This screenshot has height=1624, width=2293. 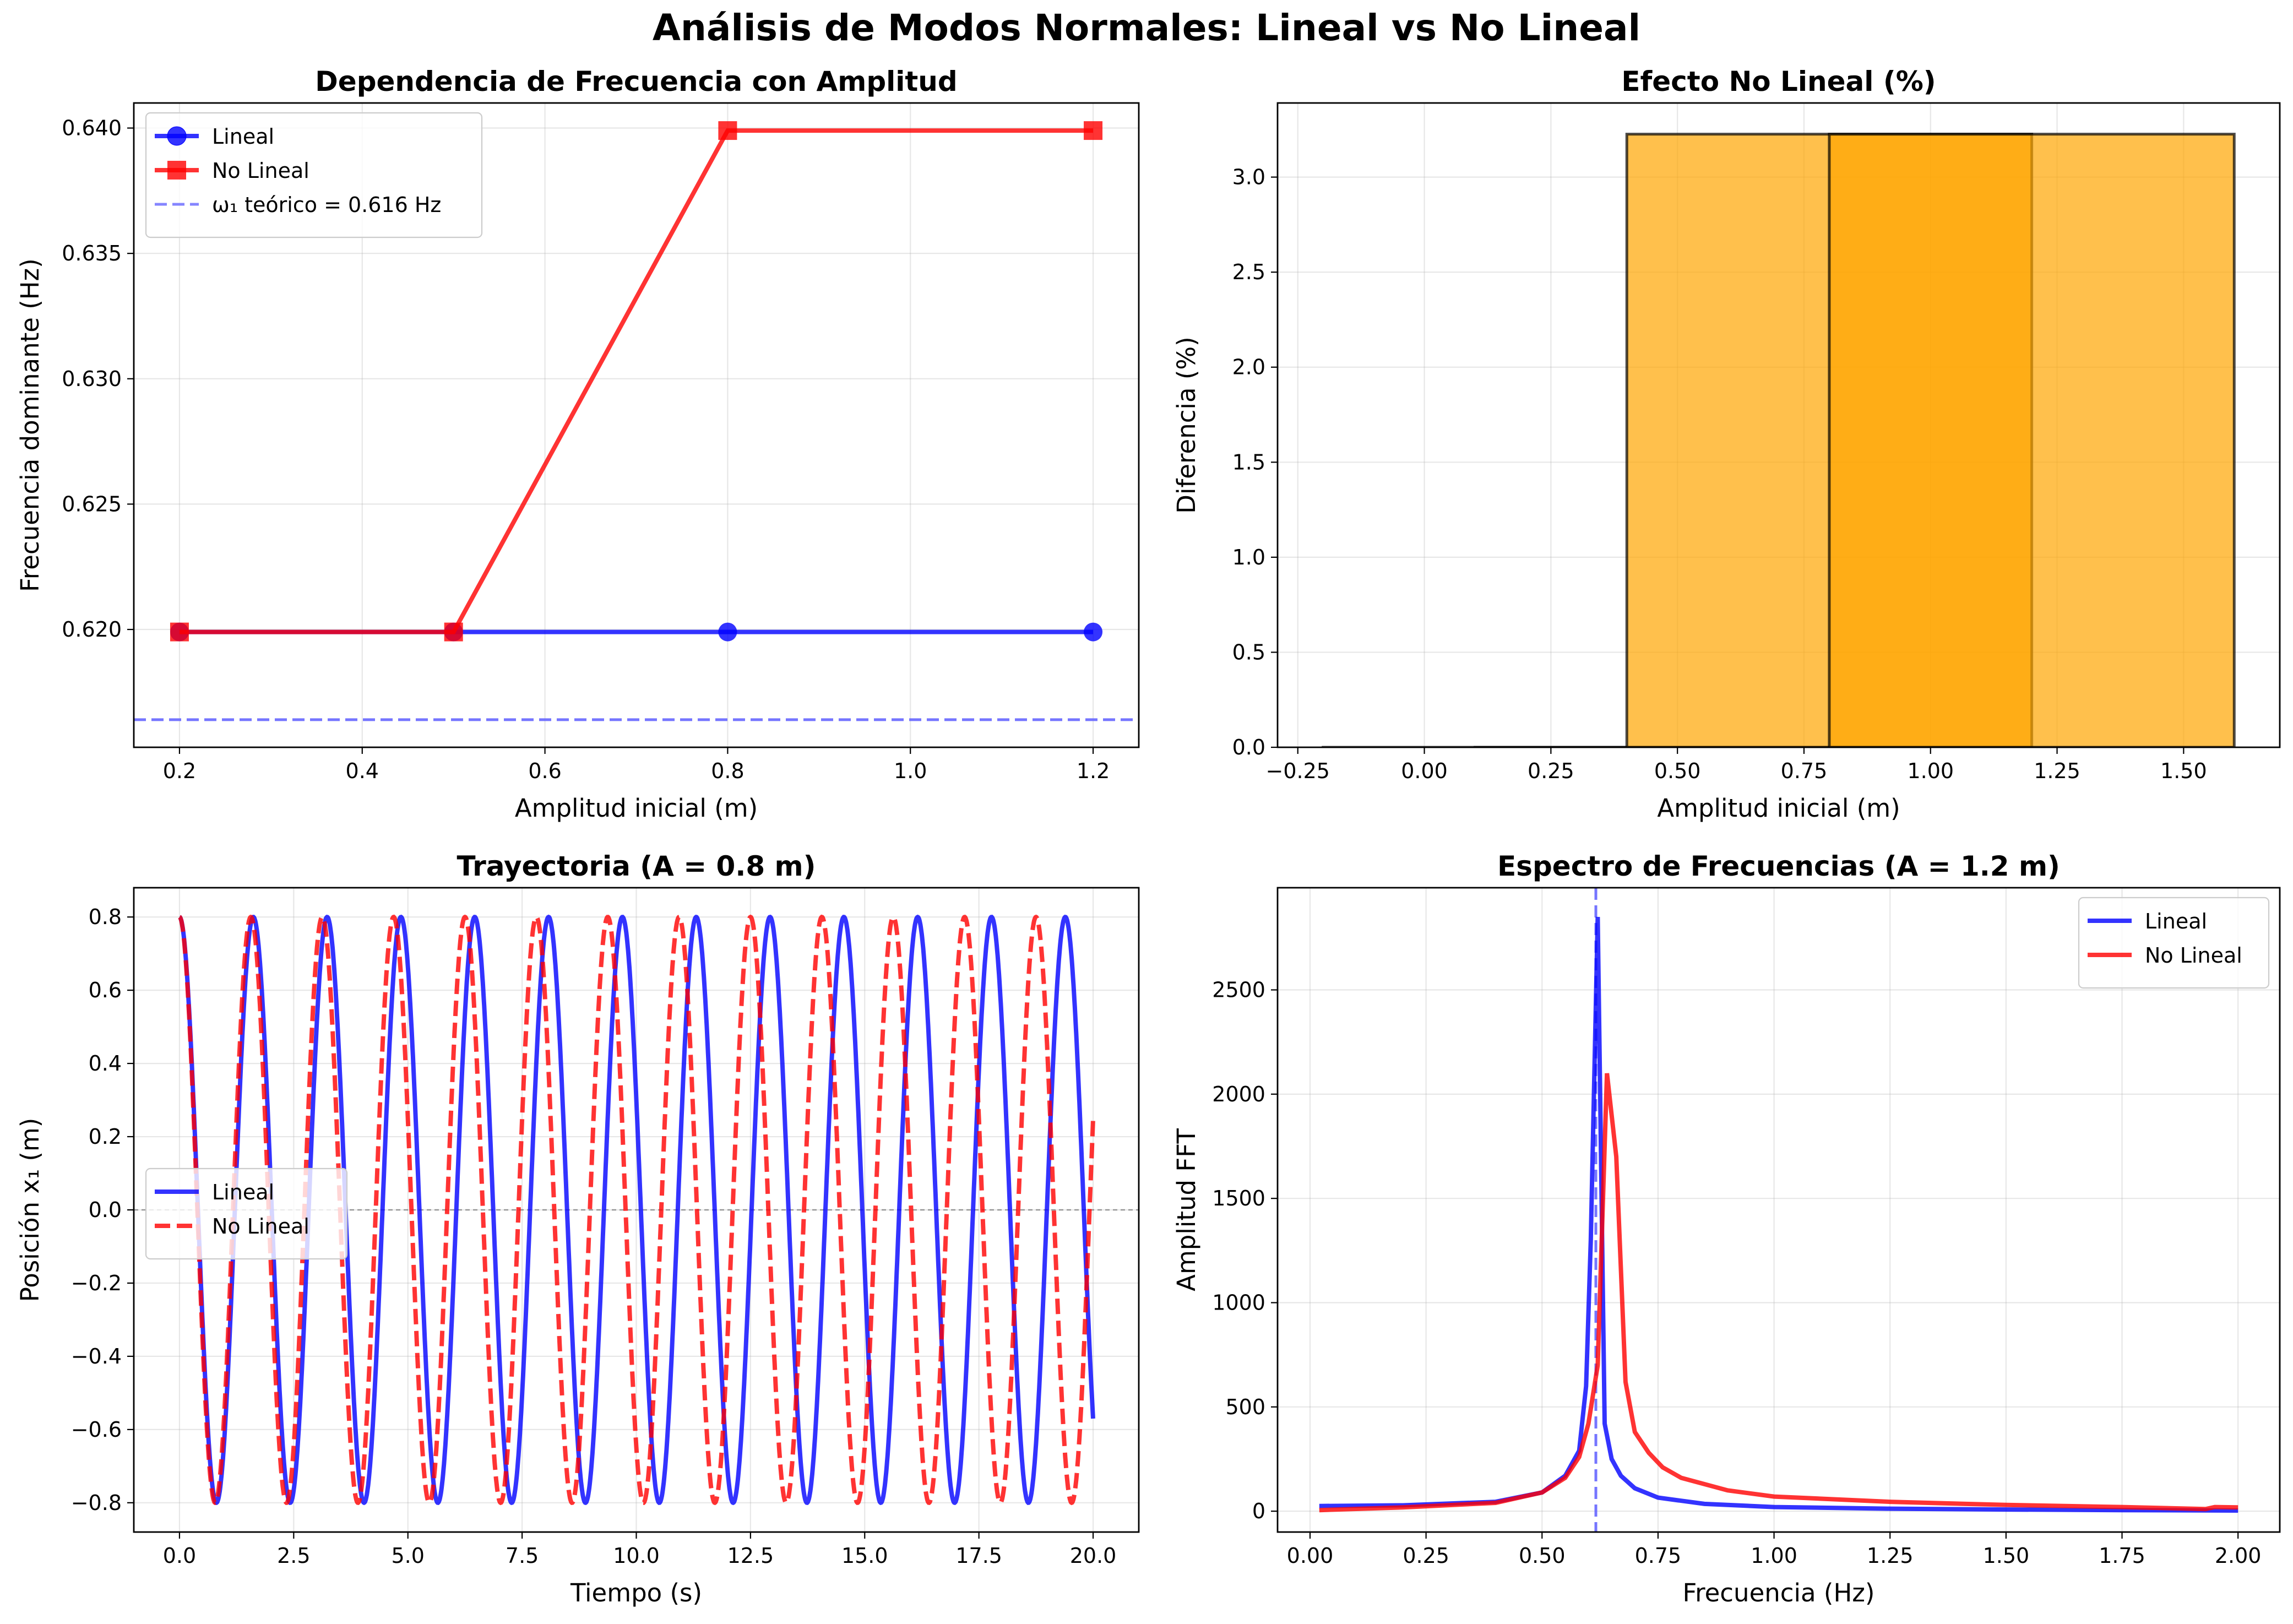 What do you see at coordinates (362, 771) in the screenshot?
I see `x-tick-label: 0.4` at bounding box center [362, 771].